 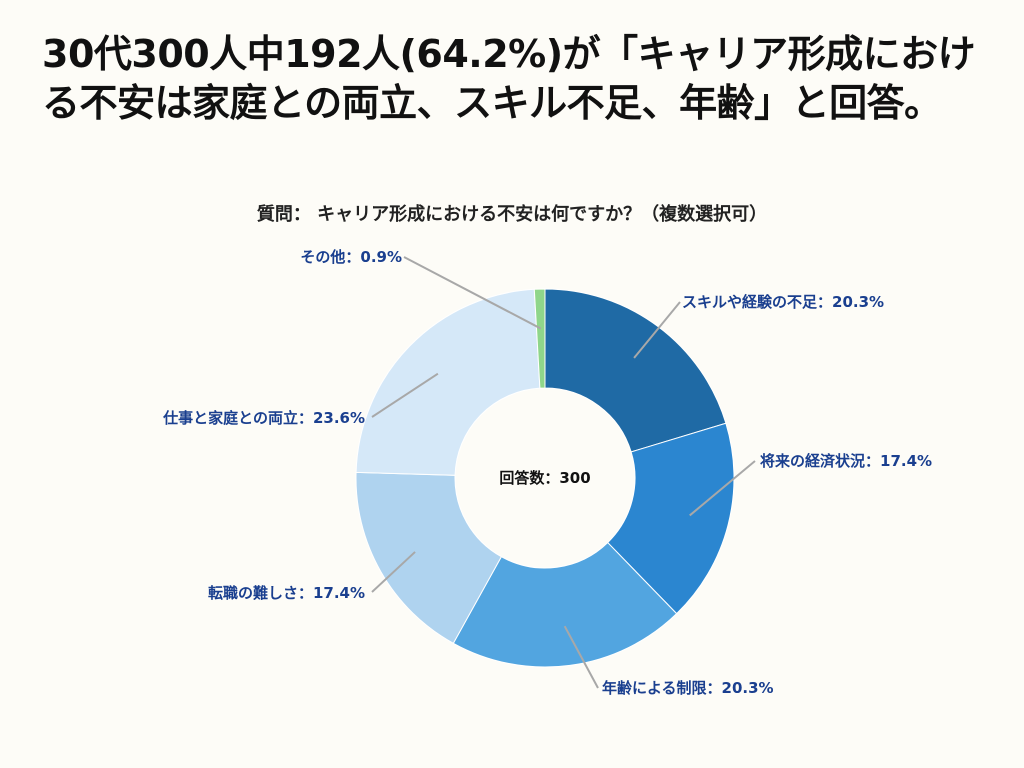 I want to click on slice-label-5: 仕事と家庭との両立：23.6%, so click(x=263, y=418).